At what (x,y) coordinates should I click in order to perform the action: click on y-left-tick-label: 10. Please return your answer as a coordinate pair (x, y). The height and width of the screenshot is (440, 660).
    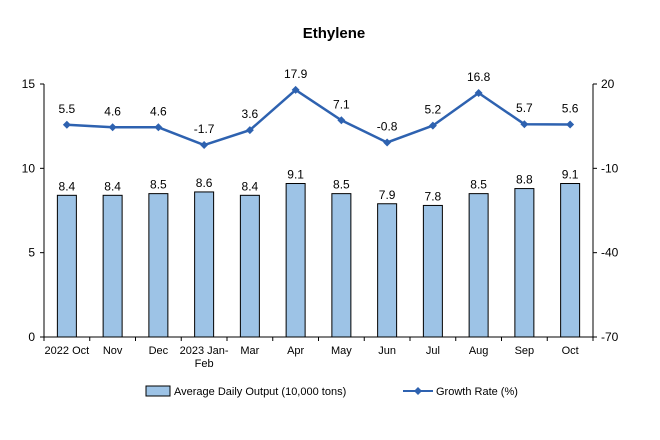
    Looking at the image, I should click on (29, 168).